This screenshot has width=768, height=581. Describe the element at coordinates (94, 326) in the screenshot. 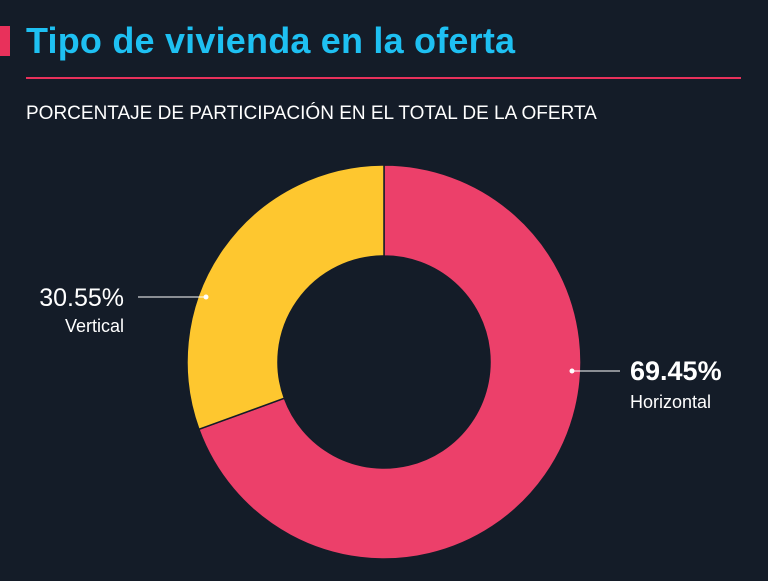

I see `data-label-vertical-category: Vertical` at that location.